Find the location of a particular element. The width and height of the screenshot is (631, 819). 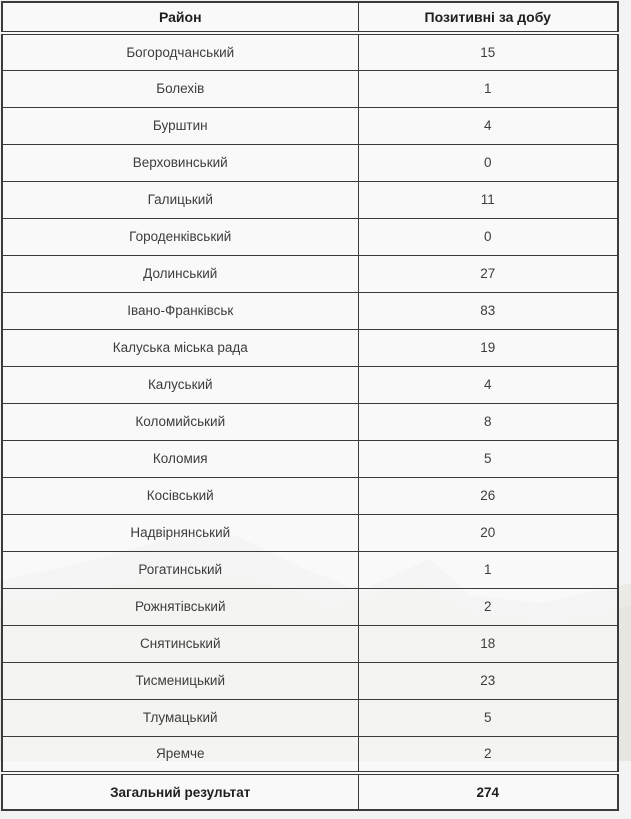

table-row: Болехів 1 is located at coordinates (310, 88).